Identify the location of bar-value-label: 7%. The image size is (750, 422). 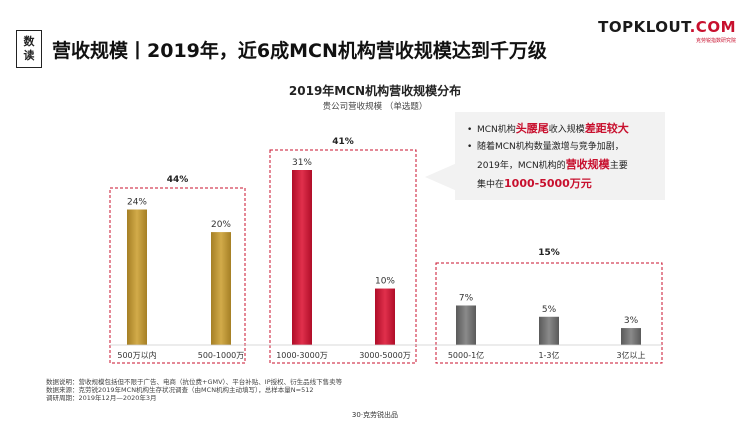
(466, 298).